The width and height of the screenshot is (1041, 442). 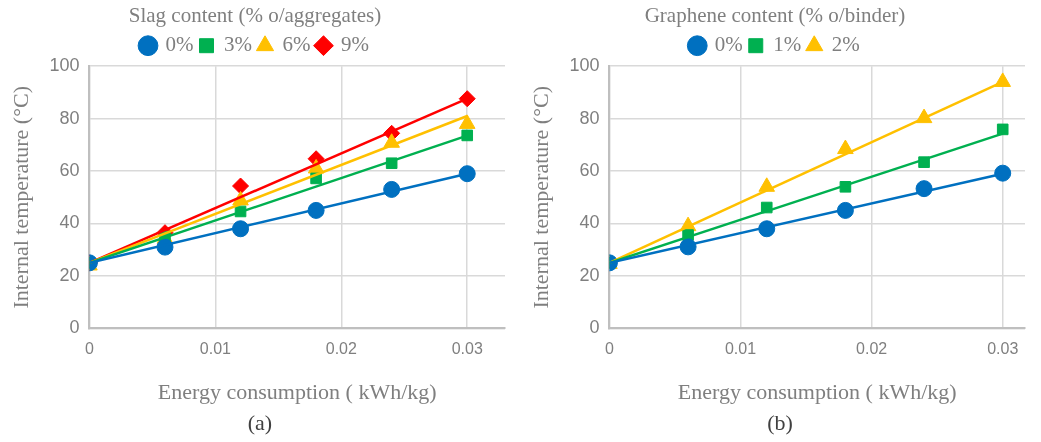 I want to click on text: (b), so click(x=780, y=423).